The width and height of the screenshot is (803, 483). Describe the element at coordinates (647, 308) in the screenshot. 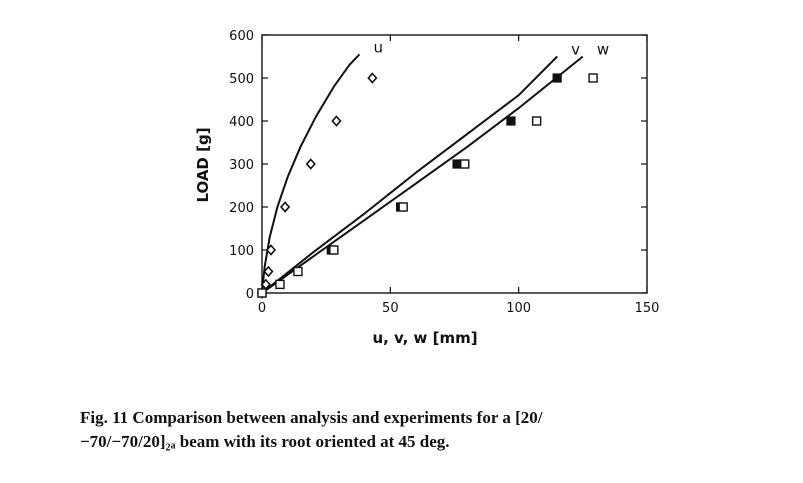

I see `x-tick-label: 150` at that location.